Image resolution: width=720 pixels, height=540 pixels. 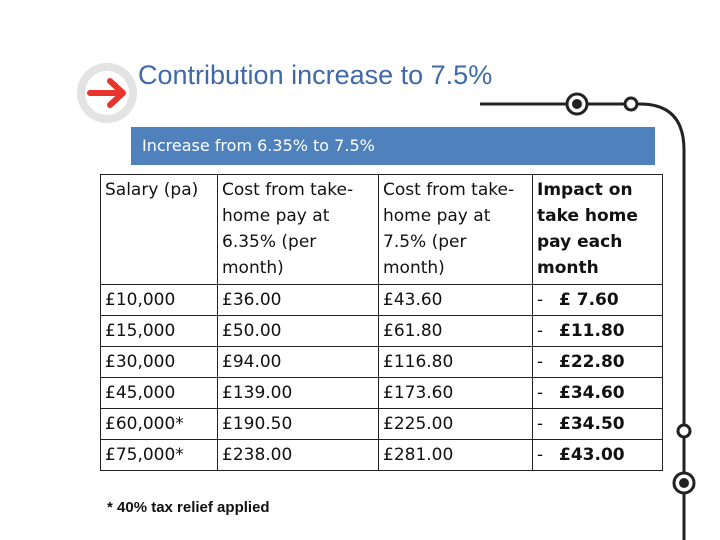 What do you see at coordinates (298, 362) in the screenshot?
I see `cost-635-cell: £94.00` at bounding box center [298, 362].